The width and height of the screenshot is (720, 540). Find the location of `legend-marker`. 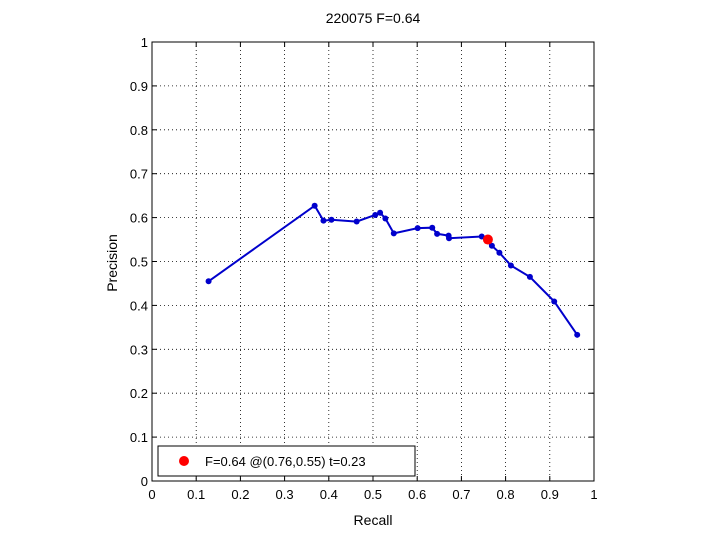

legend-marker is located at coordinates (184, 461).